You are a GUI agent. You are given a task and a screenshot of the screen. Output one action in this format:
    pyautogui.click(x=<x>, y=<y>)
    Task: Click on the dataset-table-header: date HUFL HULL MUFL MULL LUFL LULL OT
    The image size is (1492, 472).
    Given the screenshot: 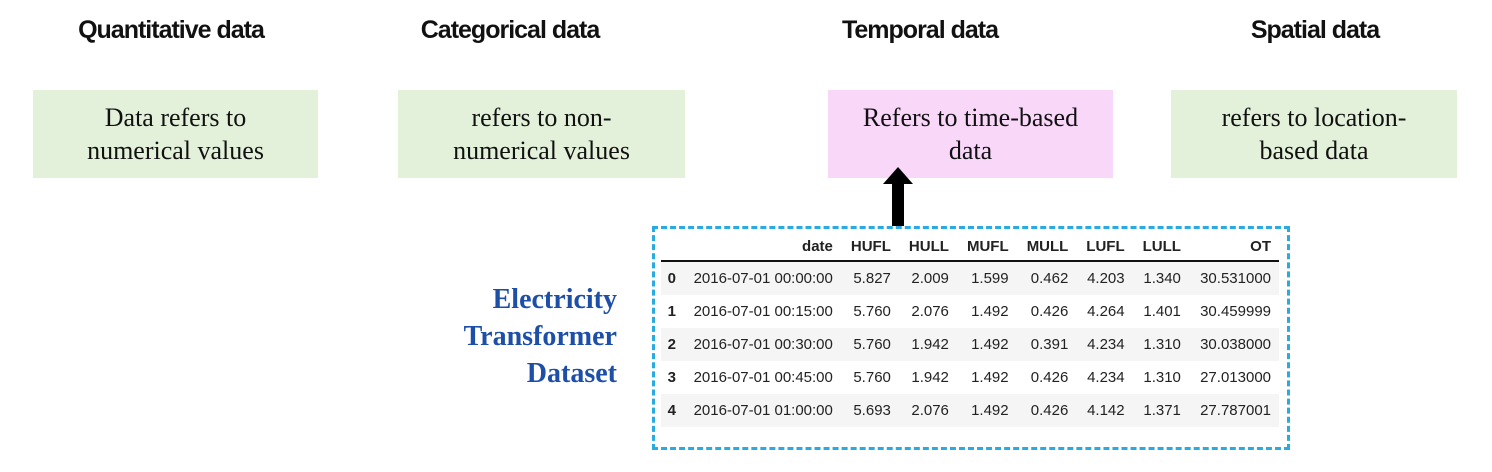 What is the action you would take?
    pyautogui.click(x=970, y=246)
    